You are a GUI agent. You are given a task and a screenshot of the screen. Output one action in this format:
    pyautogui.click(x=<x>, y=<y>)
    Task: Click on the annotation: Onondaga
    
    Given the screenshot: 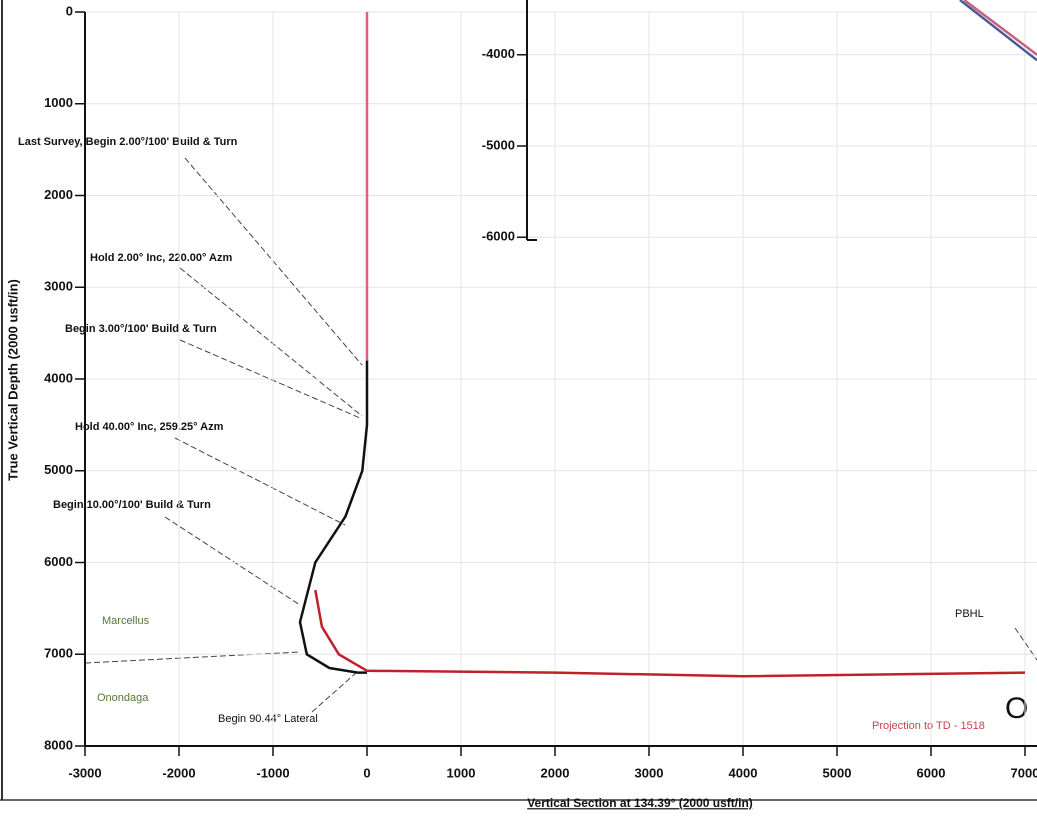 What is the action you would take?
    pyautogui.click(x=123, y=698)
    